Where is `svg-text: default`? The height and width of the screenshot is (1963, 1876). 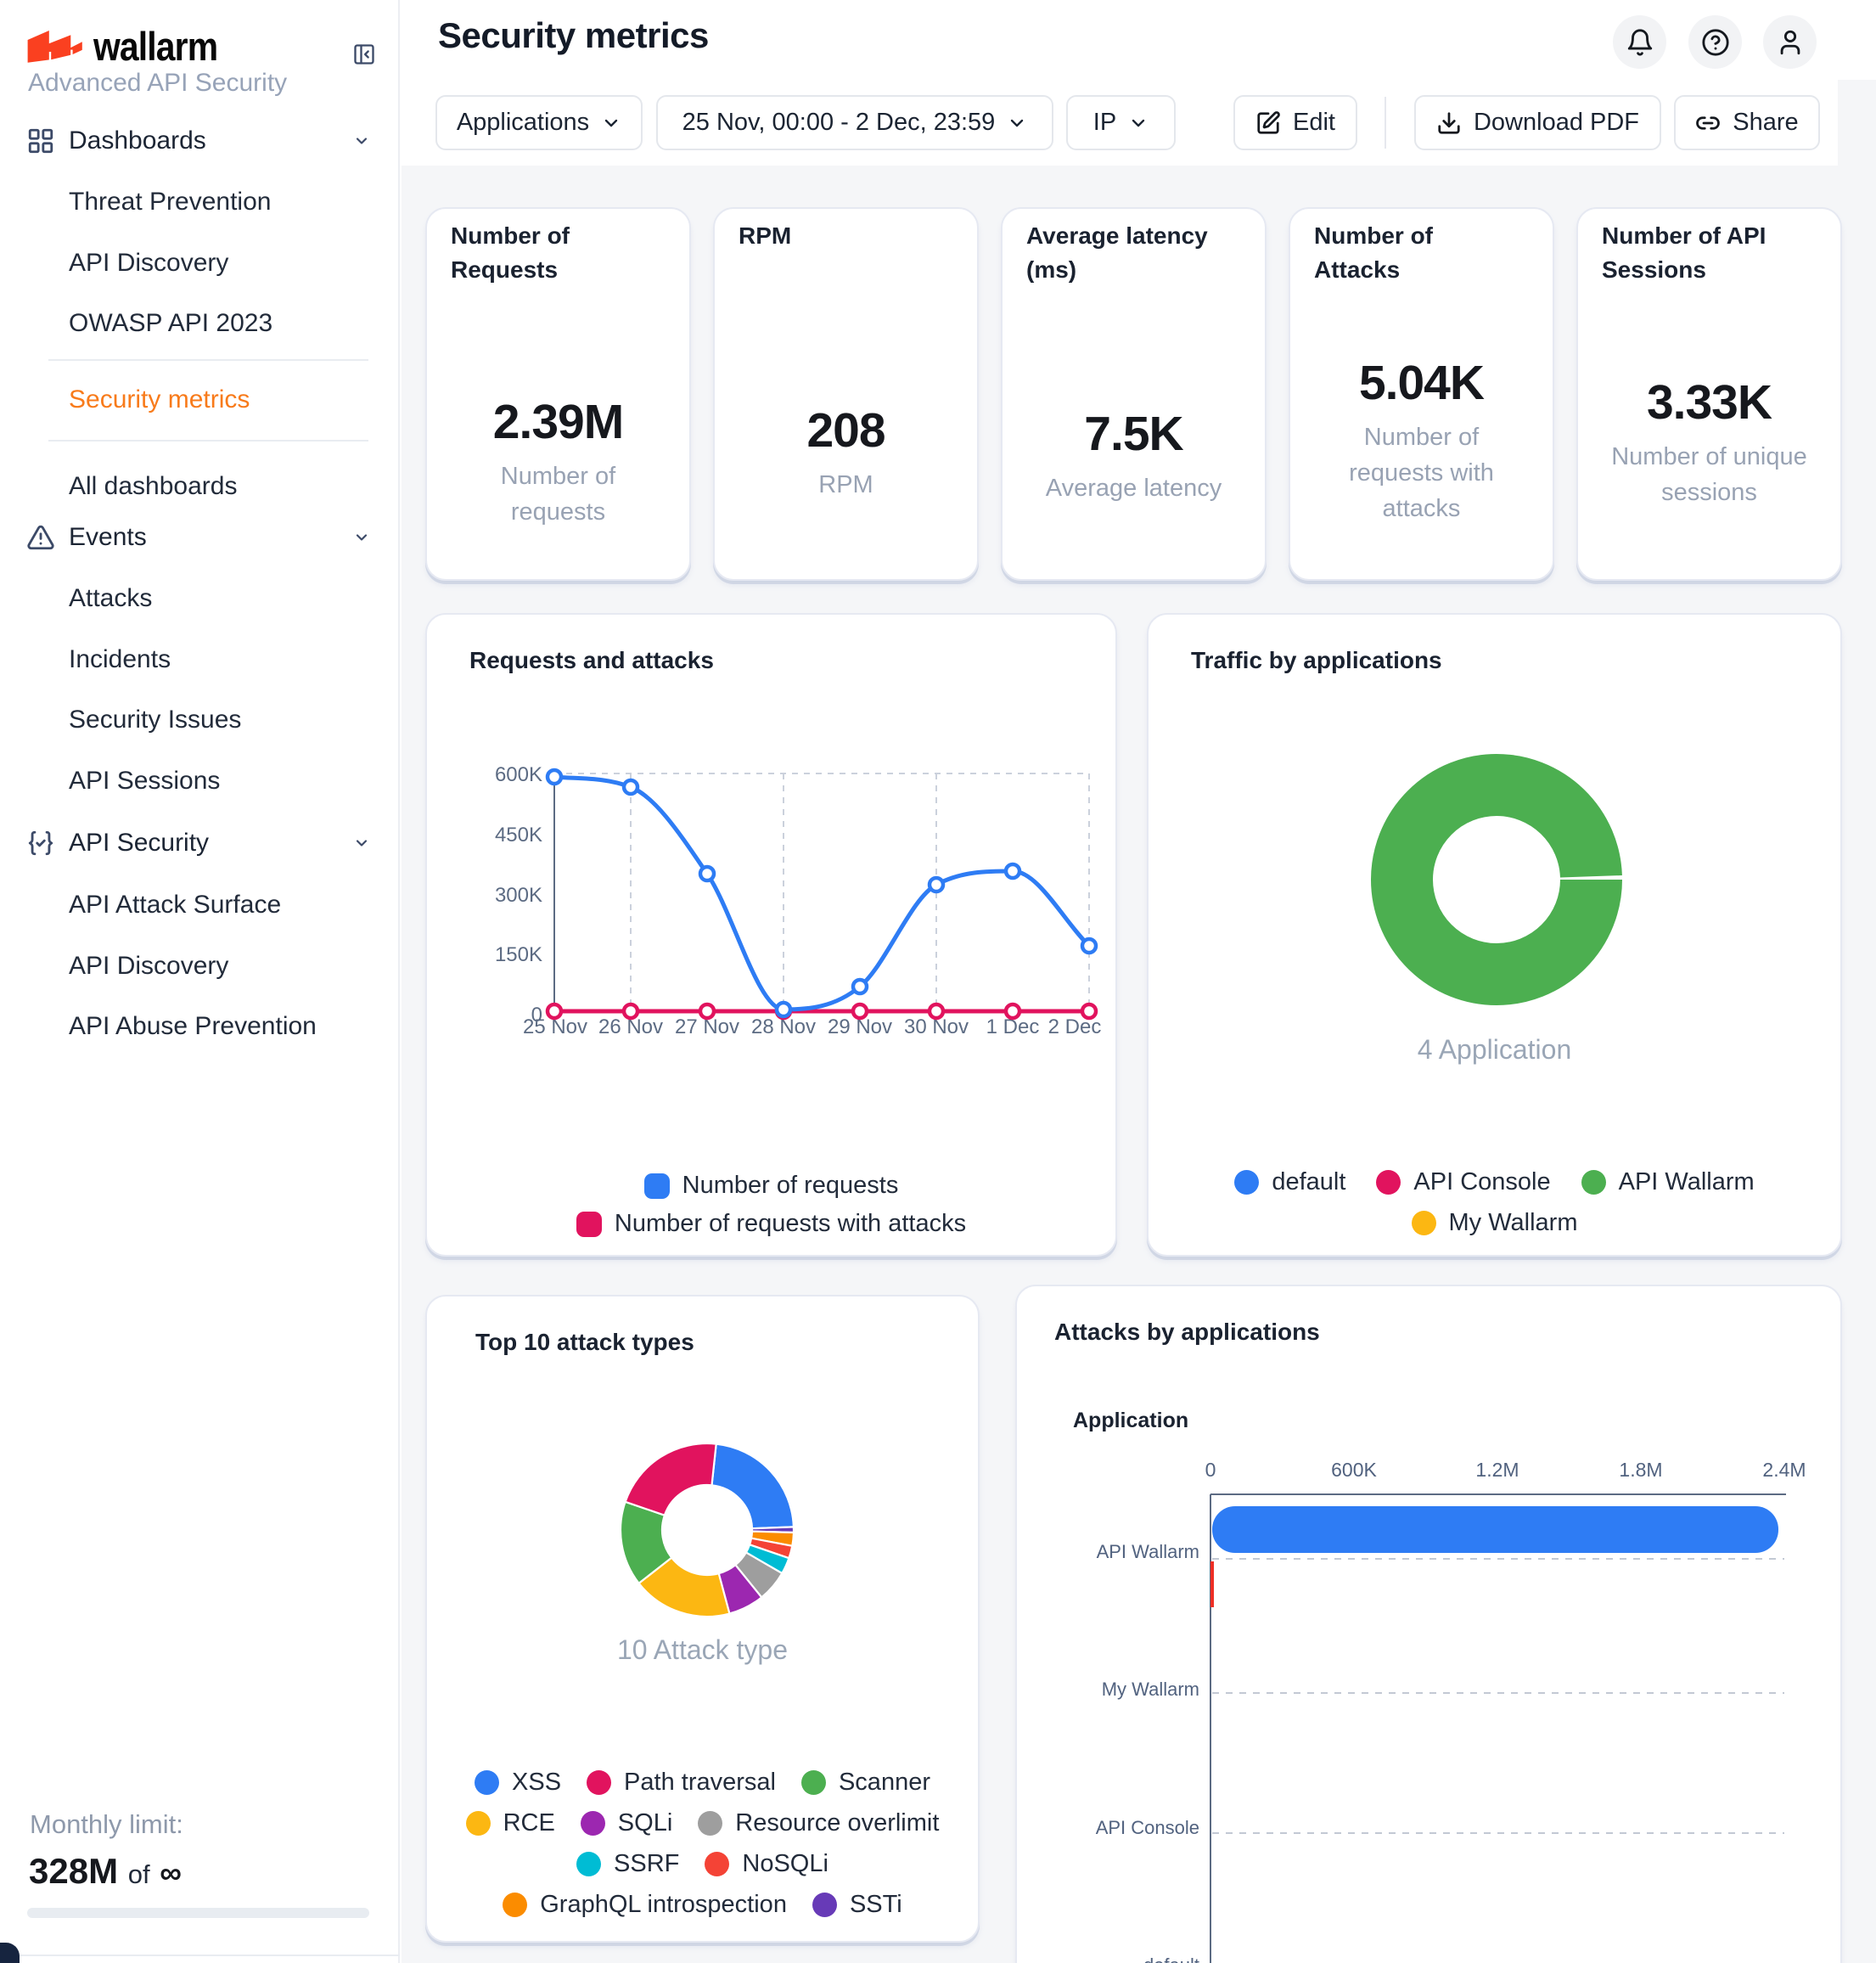
svg-text: default is located at coordinates (1171, 1959).